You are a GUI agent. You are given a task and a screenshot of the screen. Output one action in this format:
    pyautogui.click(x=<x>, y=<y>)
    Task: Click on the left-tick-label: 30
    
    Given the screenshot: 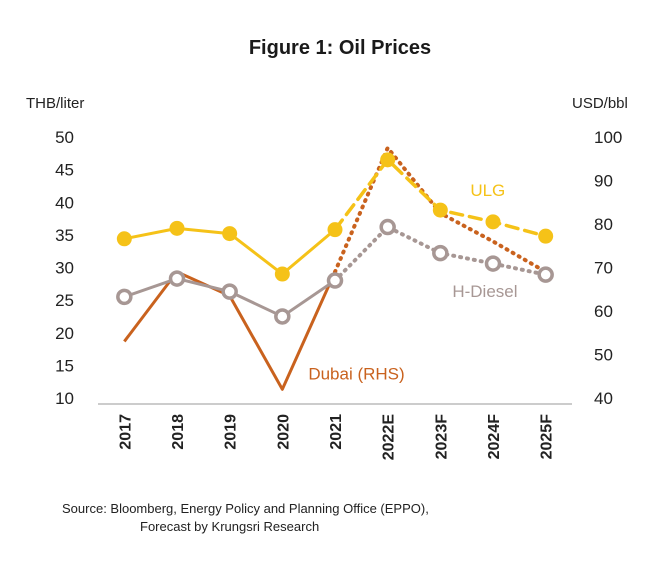 What is the action you would take?
    pyautogui.click(x=64, y=268)
    